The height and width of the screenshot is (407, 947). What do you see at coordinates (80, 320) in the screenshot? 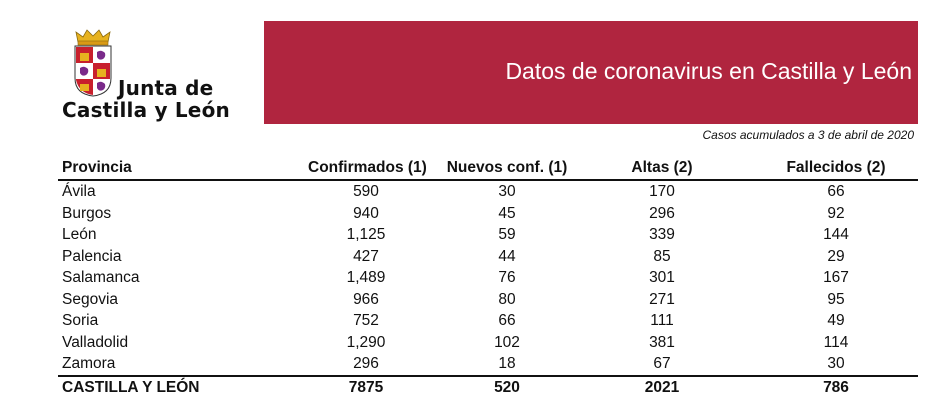
I see `cell-provincia: Soria` at bounding box center [80, 320].